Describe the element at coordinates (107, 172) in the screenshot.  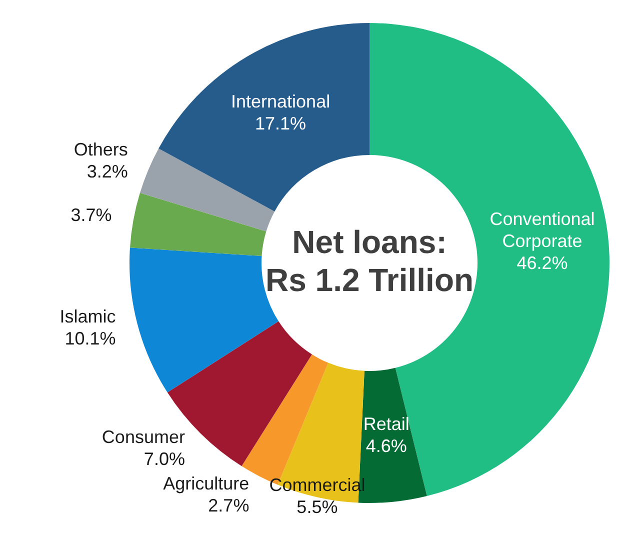
I see `data-label: 3.2%` at that location.